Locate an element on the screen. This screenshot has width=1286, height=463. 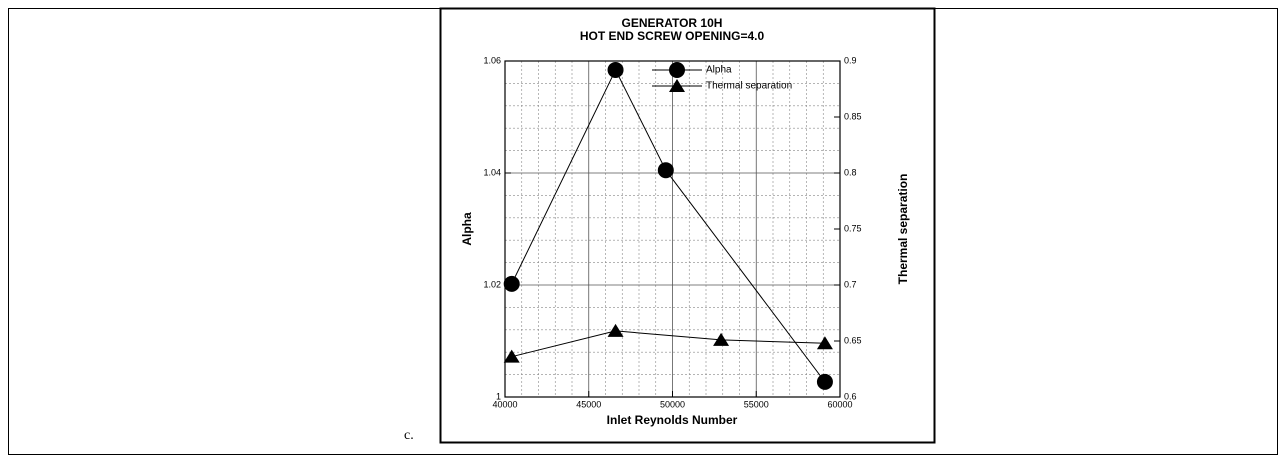
y2-tick-label: 0.6 is located at coordinates (850, 396).